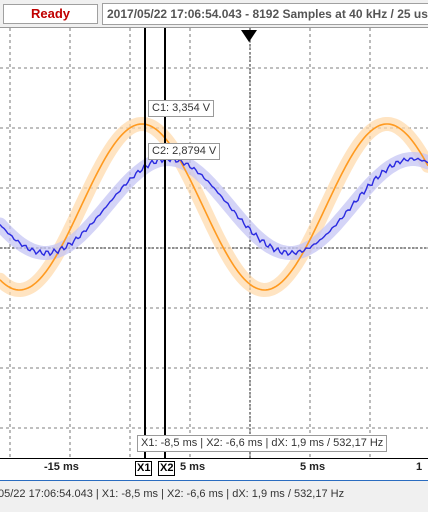 This screenshot has width=428, height=512. Describe the element at coordinates (167, 468) in the screenshot. I see `cursor-x2-marker: X2` at that location.